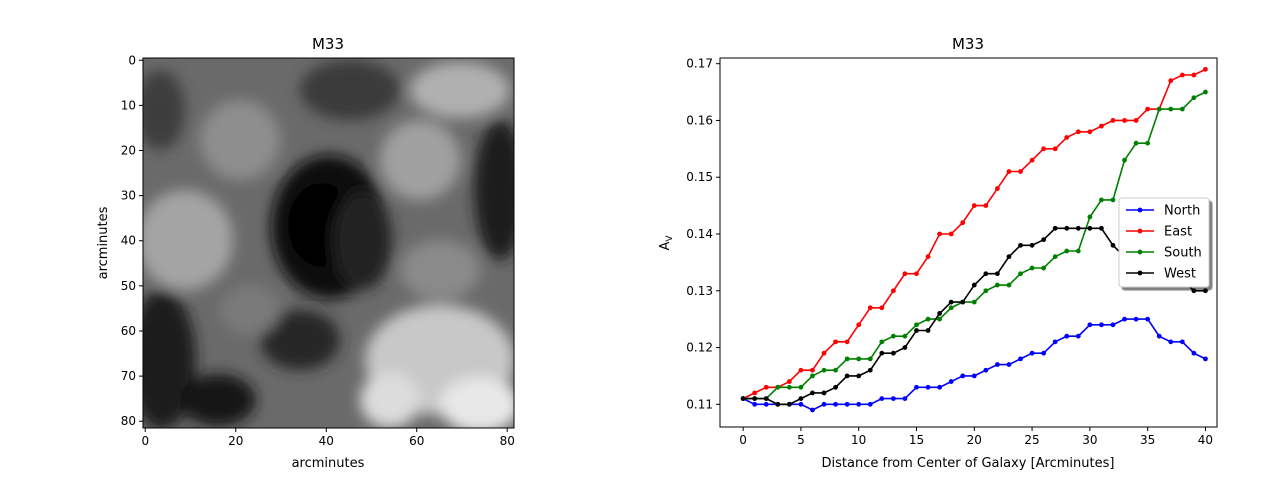 The width and height of the screenshot is (1280, 480). Describe the element at coordinates (128, 331) in the screenshot. I see `image-y-tick-label: 60` at that location.